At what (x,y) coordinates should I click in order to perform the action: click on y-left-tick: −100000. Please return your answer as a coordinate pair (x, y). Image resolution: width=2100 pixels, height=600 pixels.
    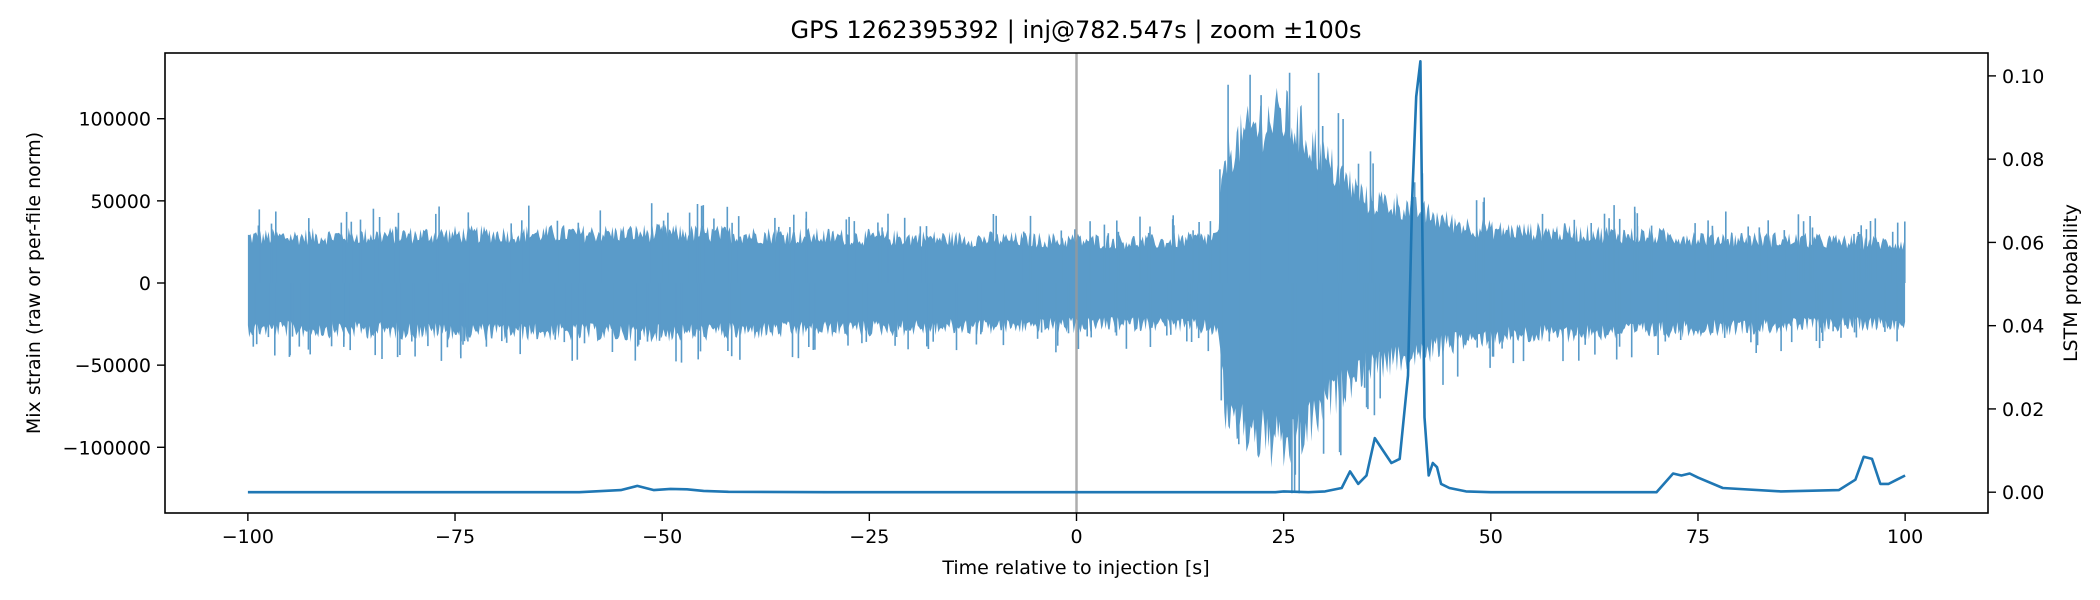
    Looking at the image, I should click on (114, 448).